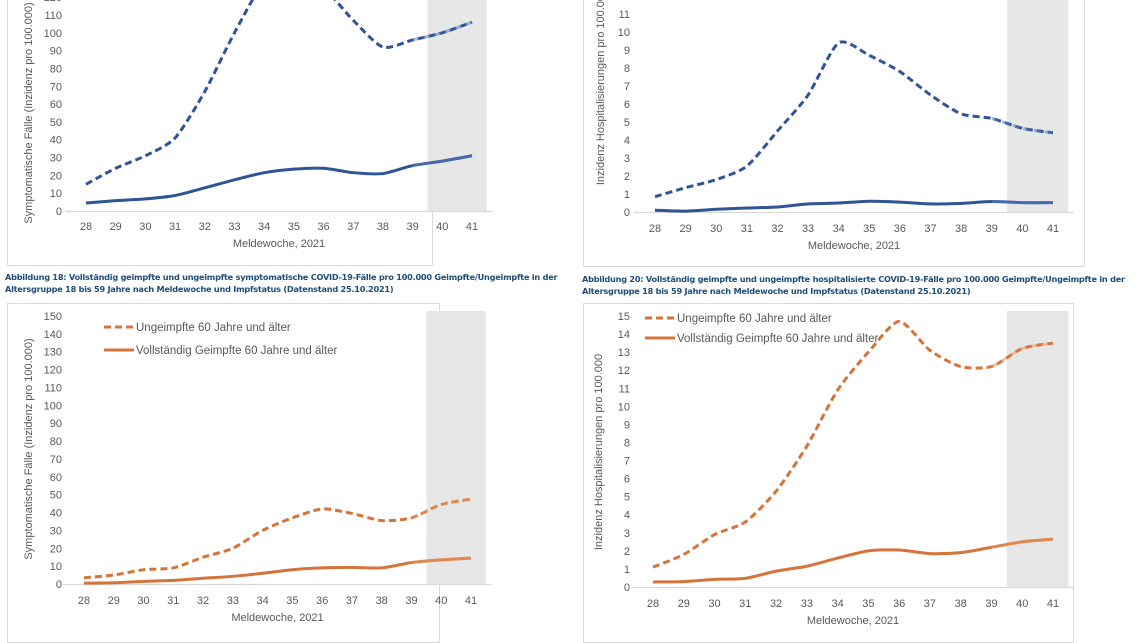 This screenshot has width=1136, height=643. Describe the element at coordinates (53, 335) in the screenshot. I see `y-tick-label: 140` at that location.